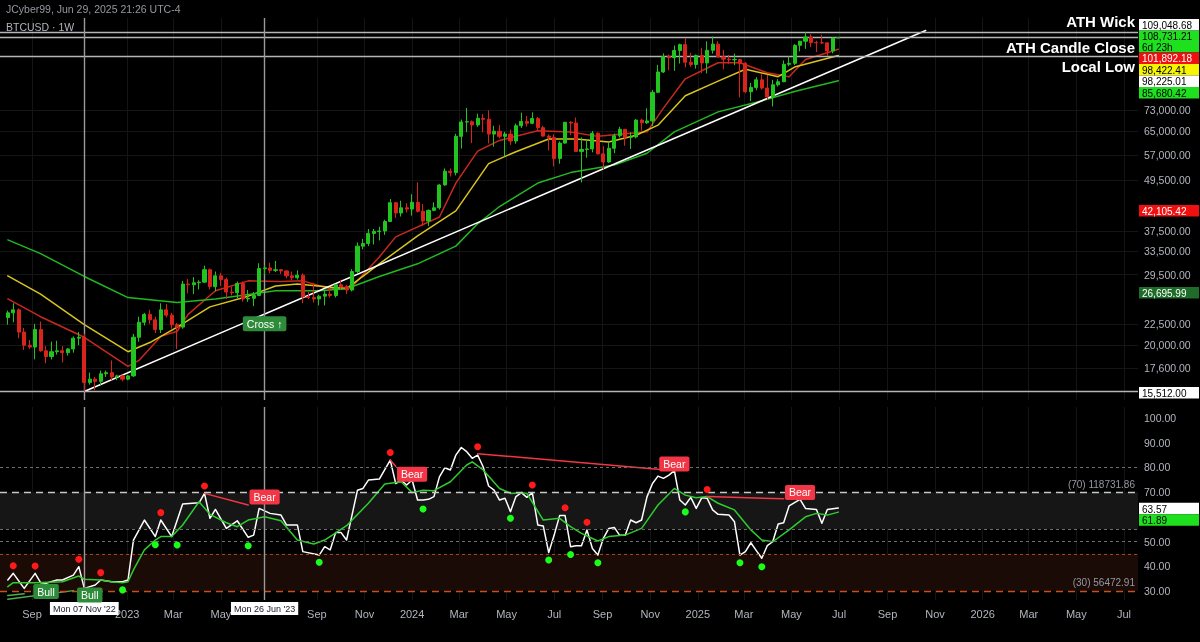  What do you see at coordinates (1167, 42) in the screenshot?
I see `text: 108,731.21 6d 23h` at bounding box center [1167, 42].